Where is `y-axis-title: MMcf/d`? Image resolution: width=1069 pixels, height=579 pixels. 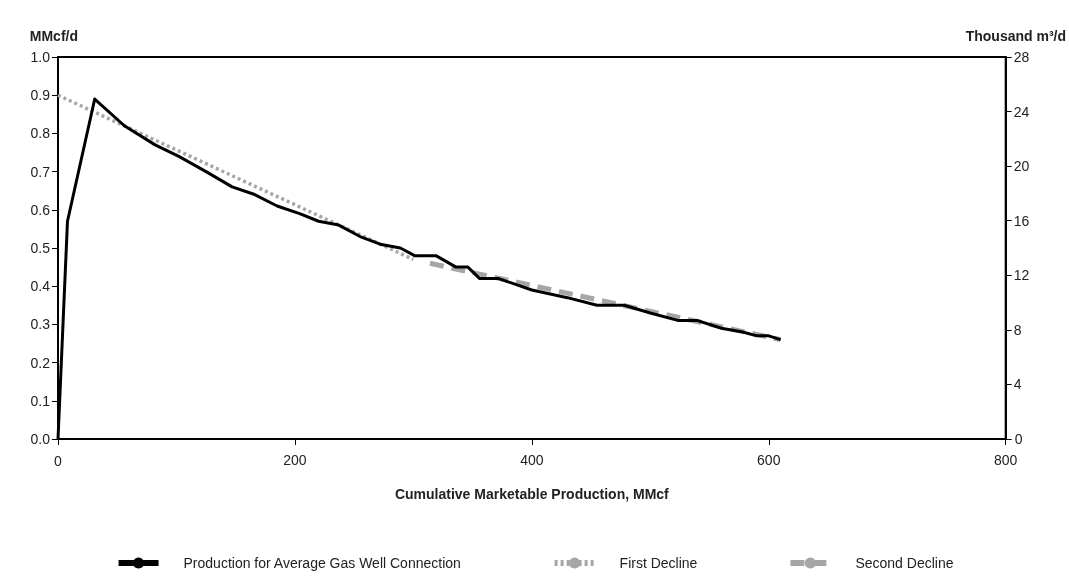 y-axis-title: MMcf/d is located at coordinates (53, 36).